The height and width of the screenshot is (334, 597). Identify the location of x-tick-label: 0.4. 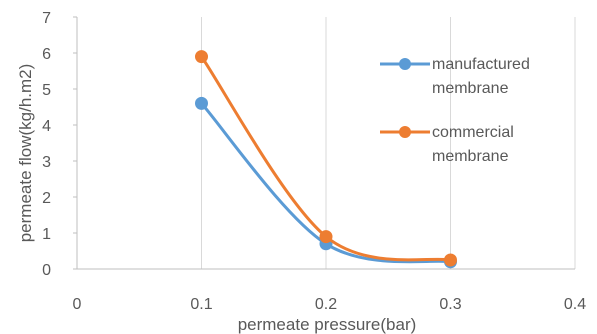
(575, 304).